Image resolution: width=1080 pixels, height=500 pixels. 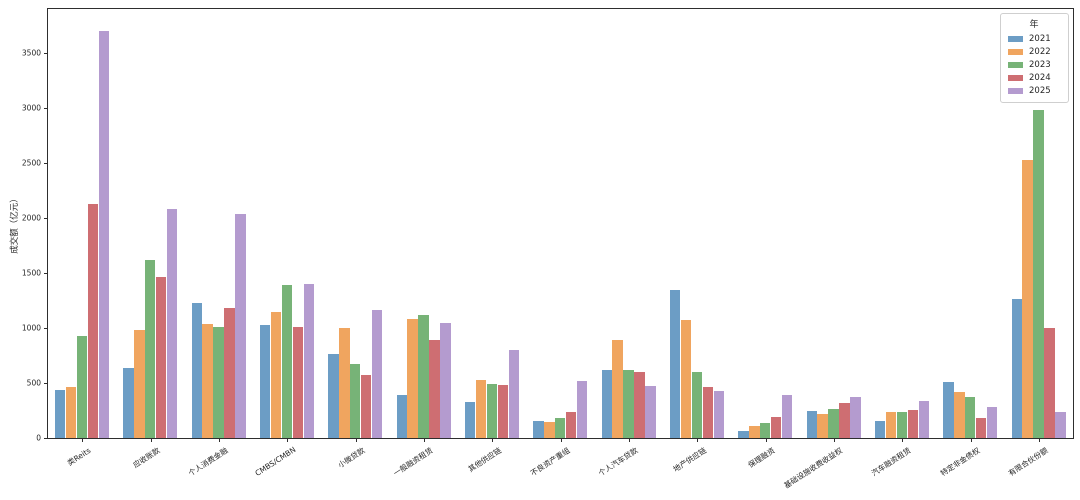 I want to click on bar-2024-保理融资, so click(x=776, y=427).